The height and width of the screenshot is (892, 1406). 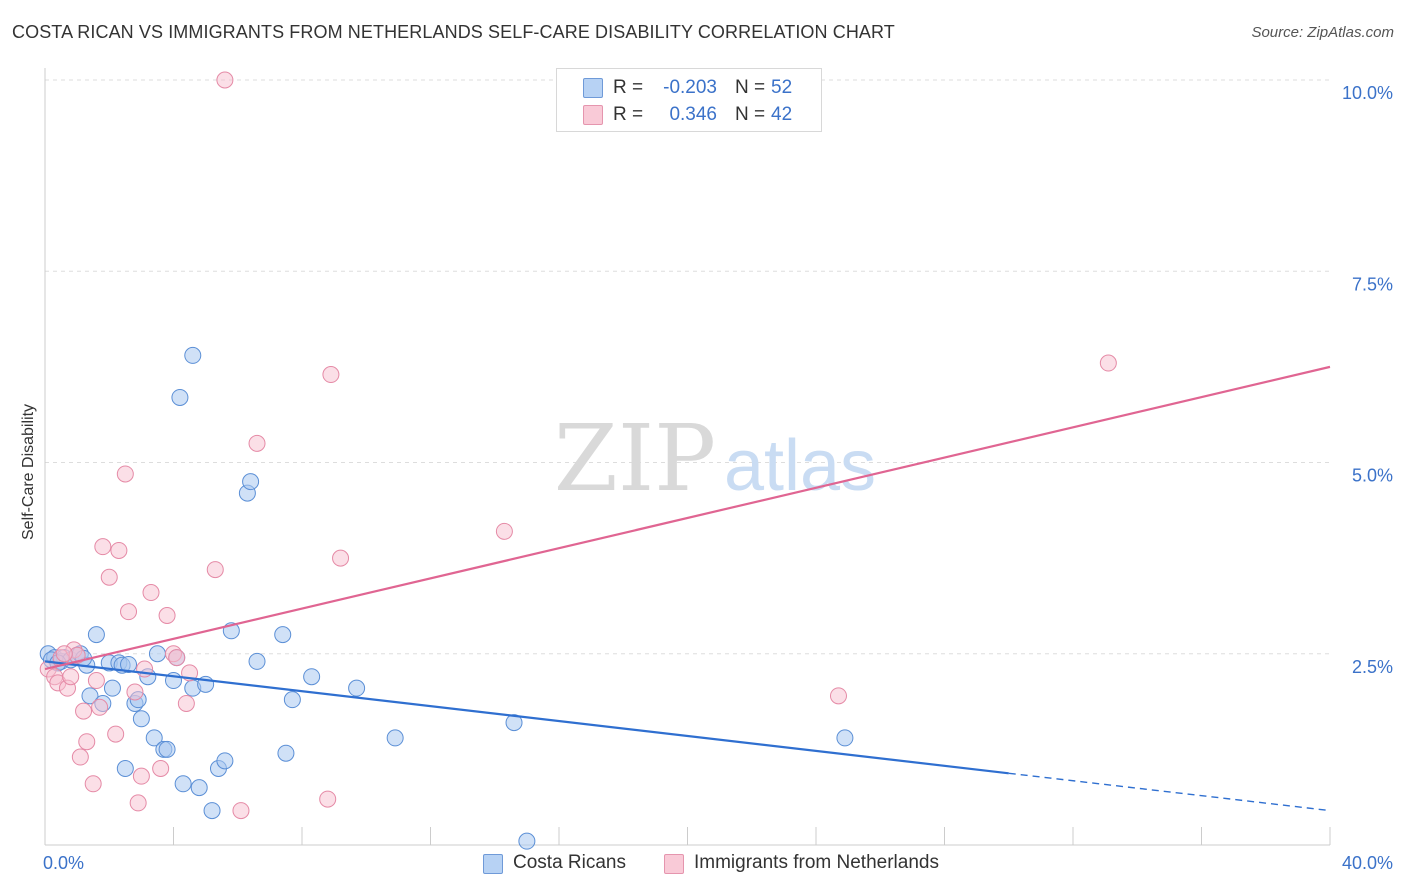 What do you see at coordinates (635, 458) in the screenshot?
I see `watermark-zip: ZIP` at bounding box center [635, 458].